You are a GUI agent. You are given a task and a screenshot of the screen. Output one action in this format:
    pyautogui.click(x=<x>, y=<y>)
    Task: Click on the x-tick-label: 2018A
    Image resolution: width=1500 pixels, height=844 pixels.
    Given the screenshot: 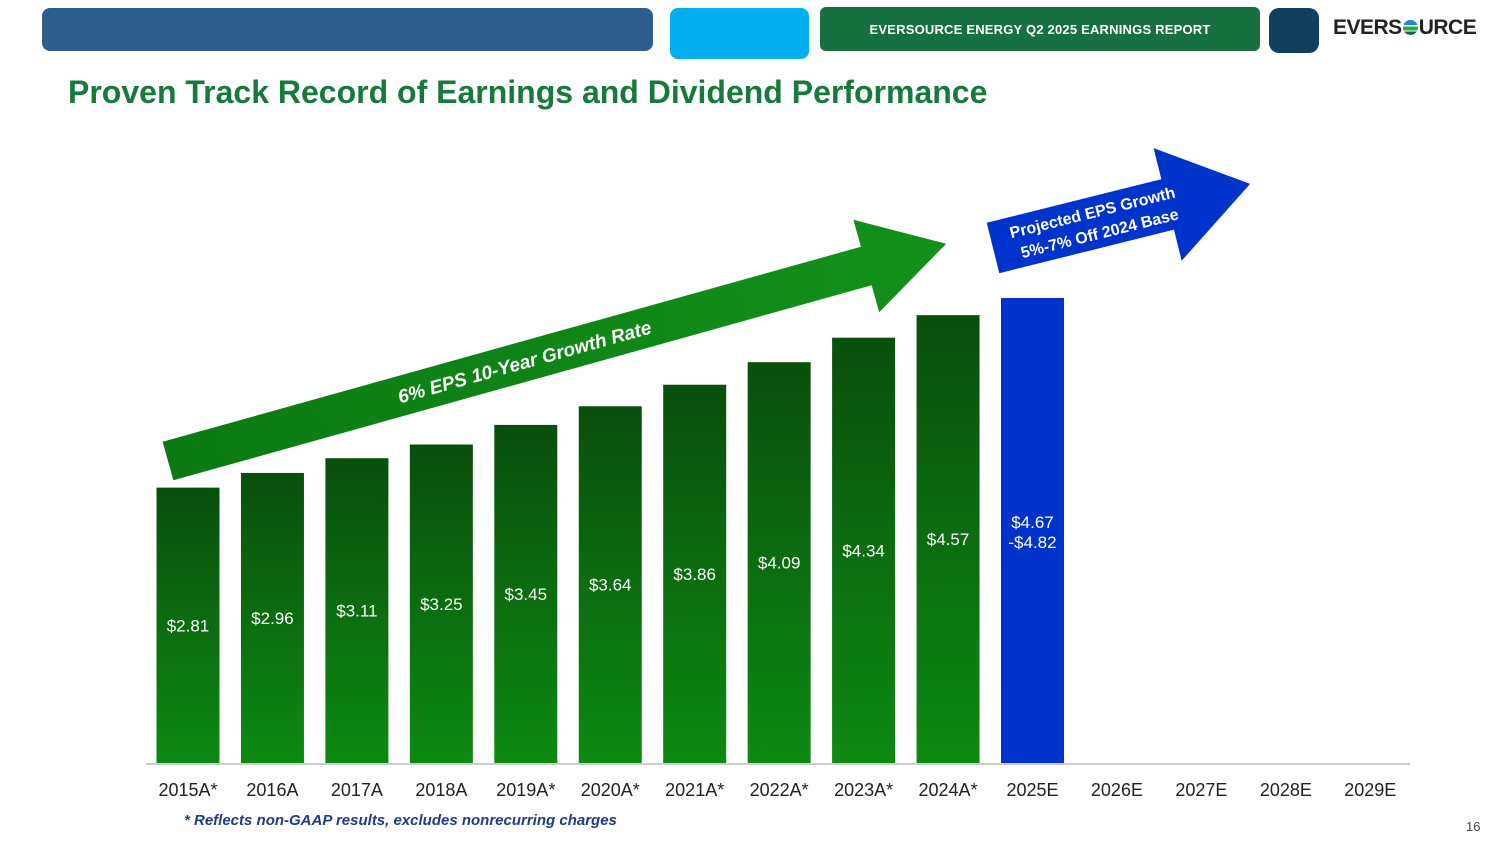 What is the action you would take?
    pyautogui.click(x=441, y=790)
    